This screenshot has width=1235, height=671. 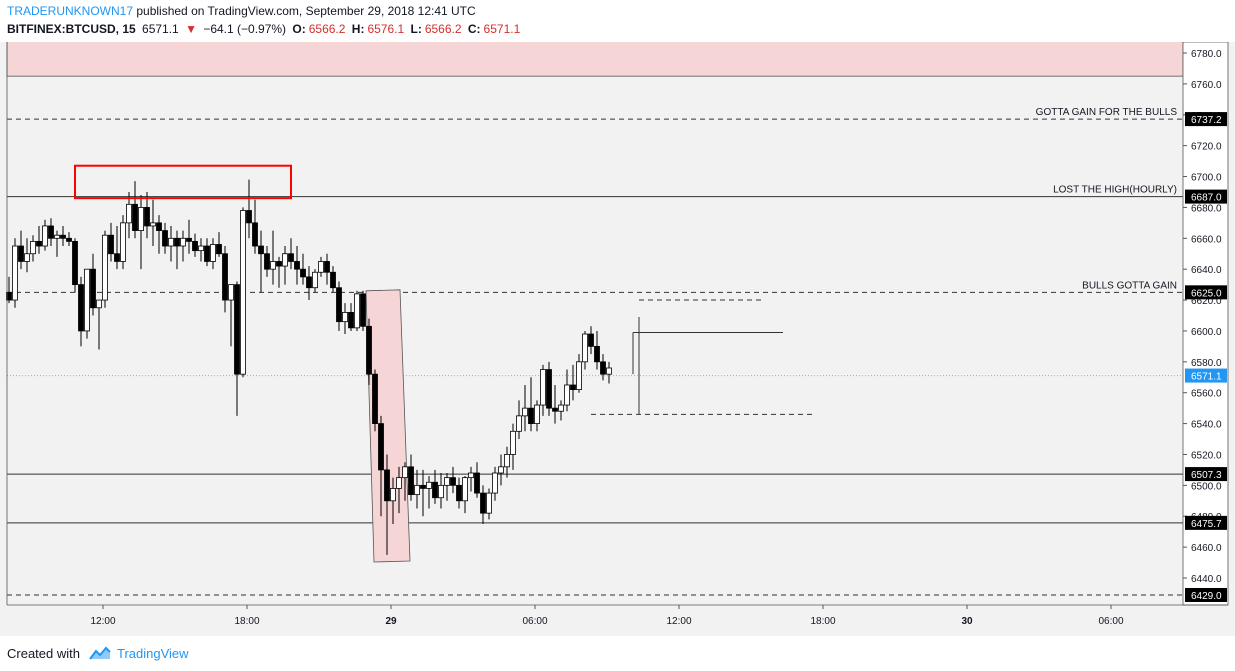 What do you see at coordinates (100, 653) in the screenshot?
I see `tradingview-logo-icon` at bounding box center [100, 653].